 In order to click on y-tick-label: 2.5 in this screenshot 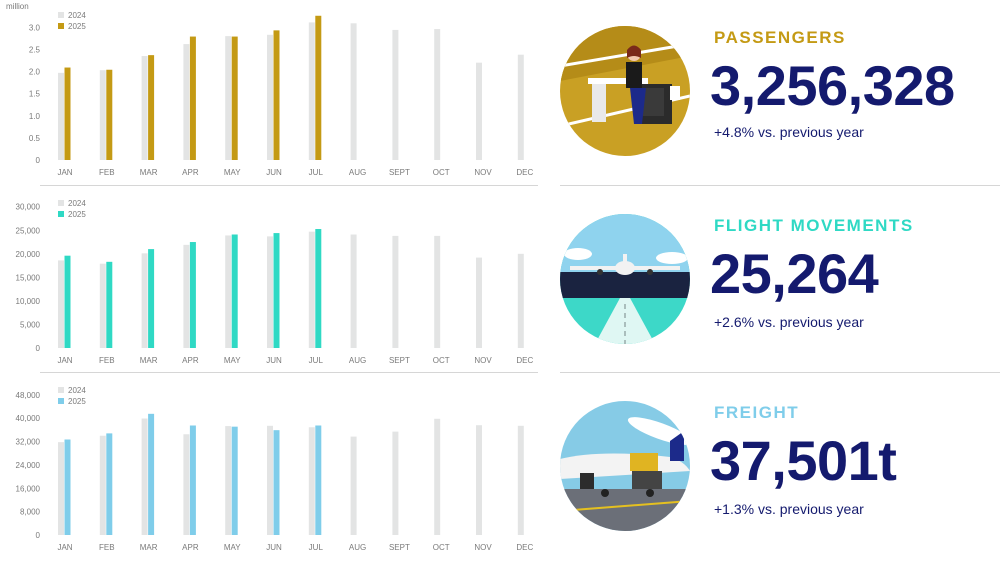, I will do `click(35, 49)`.